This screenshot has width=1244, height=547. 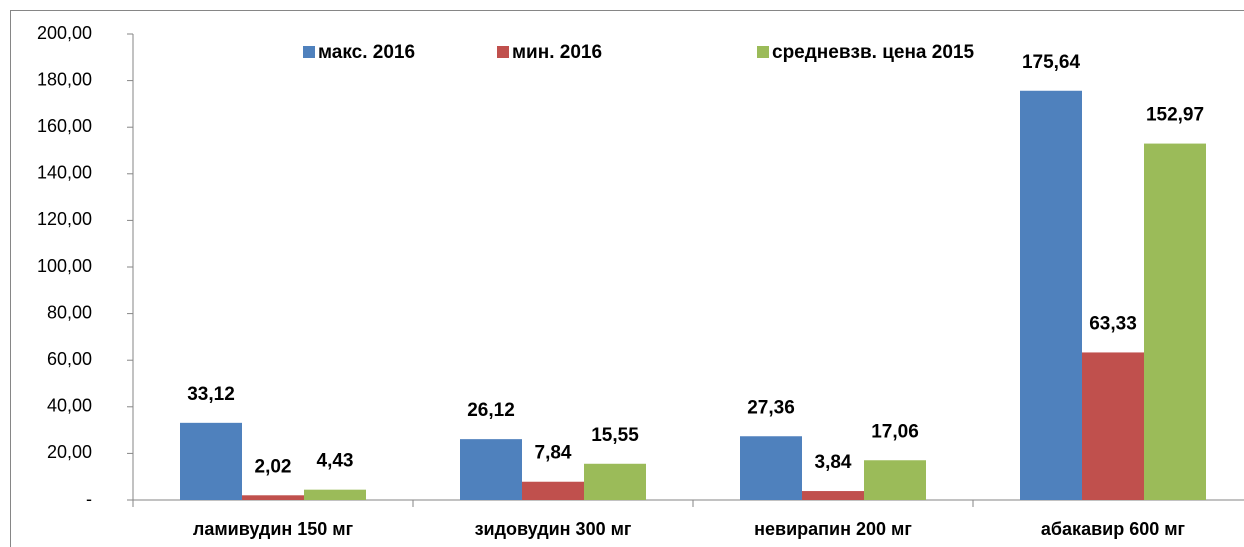 What do you see at coordinates (273, 466) in the screenshot?
I see `data-label: 2,02` at bounding box center [273, 466].